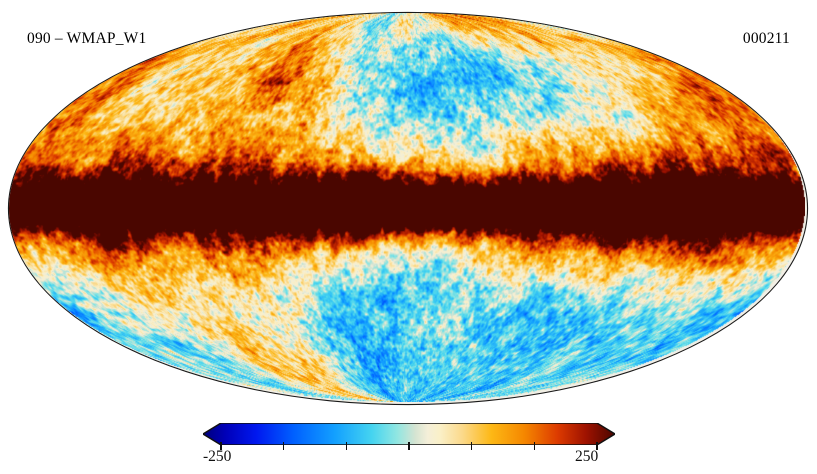 This screenshot has width=817, height=474. I want to click on colorbar-max-label: 250, so click(587, 456).